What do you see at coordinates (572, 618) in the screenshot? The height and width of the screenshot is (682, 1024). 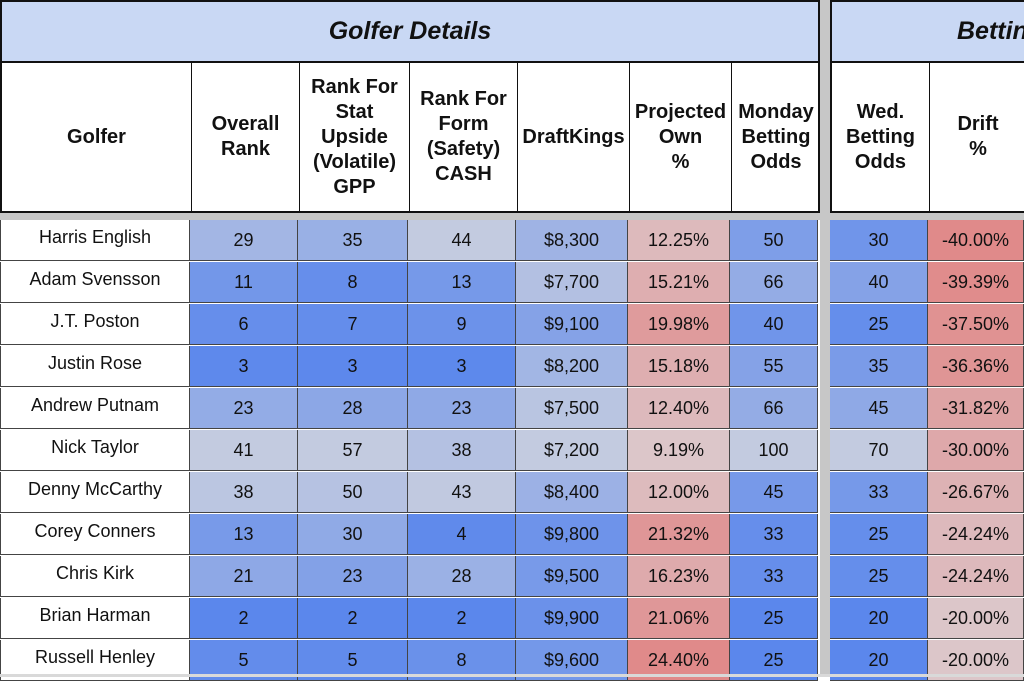 I see `cell-dk: $9,900` at bounding box center [572, 618].